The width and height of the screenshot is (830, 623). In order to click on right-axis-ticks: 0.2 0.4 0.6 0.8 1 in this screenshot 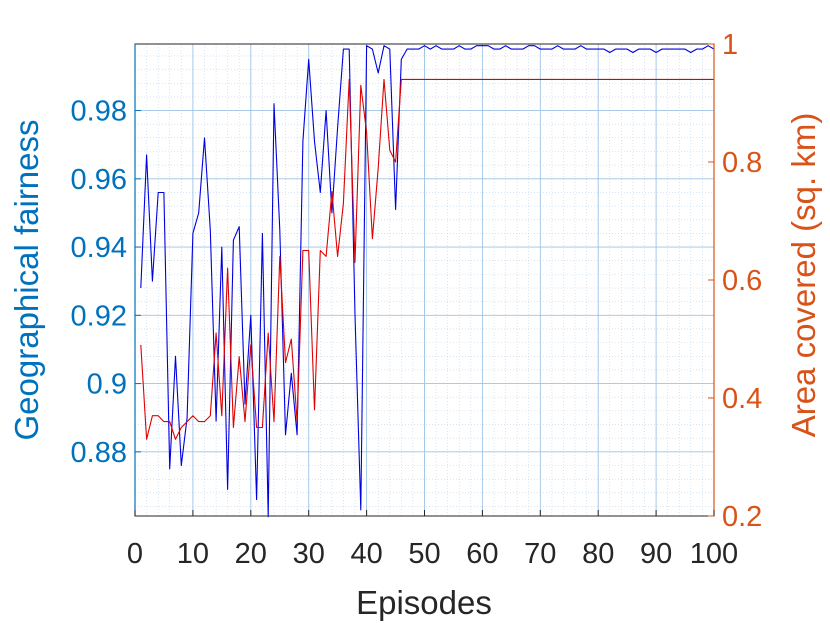, I will do `click(735, 281)`.